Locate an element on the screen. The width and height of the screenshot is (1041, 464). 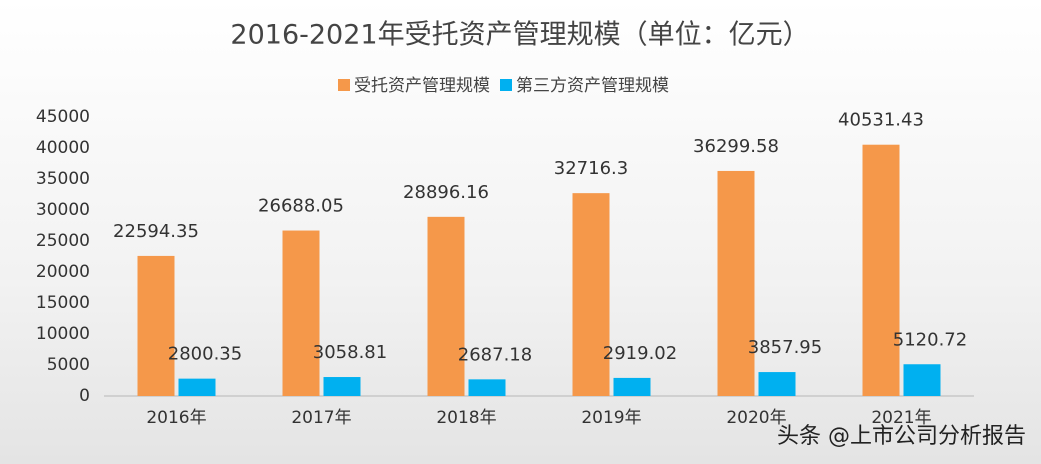
x-tick-label: 2016年 is located at coordinates (176, 418).